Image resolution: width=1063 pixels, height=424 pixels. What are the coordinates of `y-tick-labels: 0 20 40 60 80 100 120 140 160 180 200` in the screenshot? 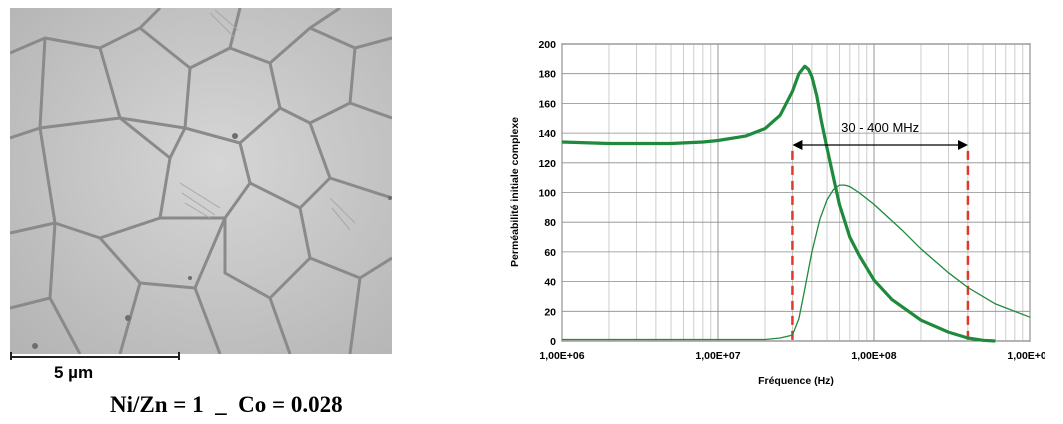 It's located at (547, 193).